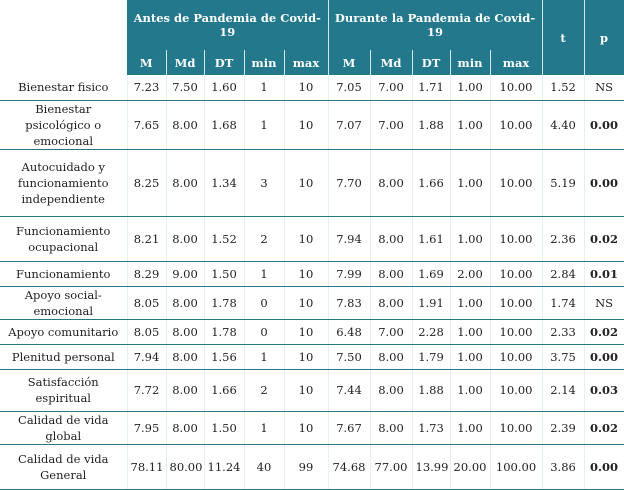 This screenshot has height=490, width=624. I want to click on column-header: t, so click(563, 37).